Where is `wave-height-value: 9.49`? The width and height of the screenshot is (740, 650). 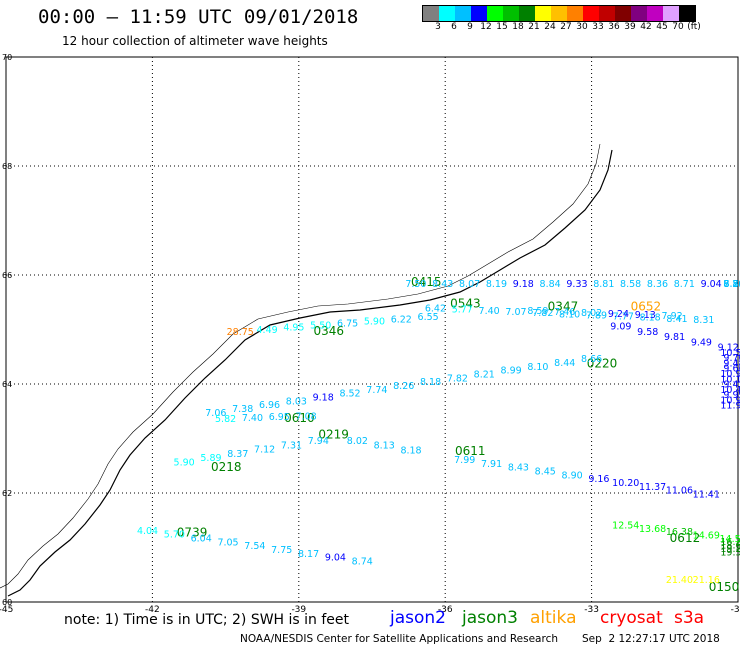 wave-height-value: 9.49 is located at coordinates (701, 342).